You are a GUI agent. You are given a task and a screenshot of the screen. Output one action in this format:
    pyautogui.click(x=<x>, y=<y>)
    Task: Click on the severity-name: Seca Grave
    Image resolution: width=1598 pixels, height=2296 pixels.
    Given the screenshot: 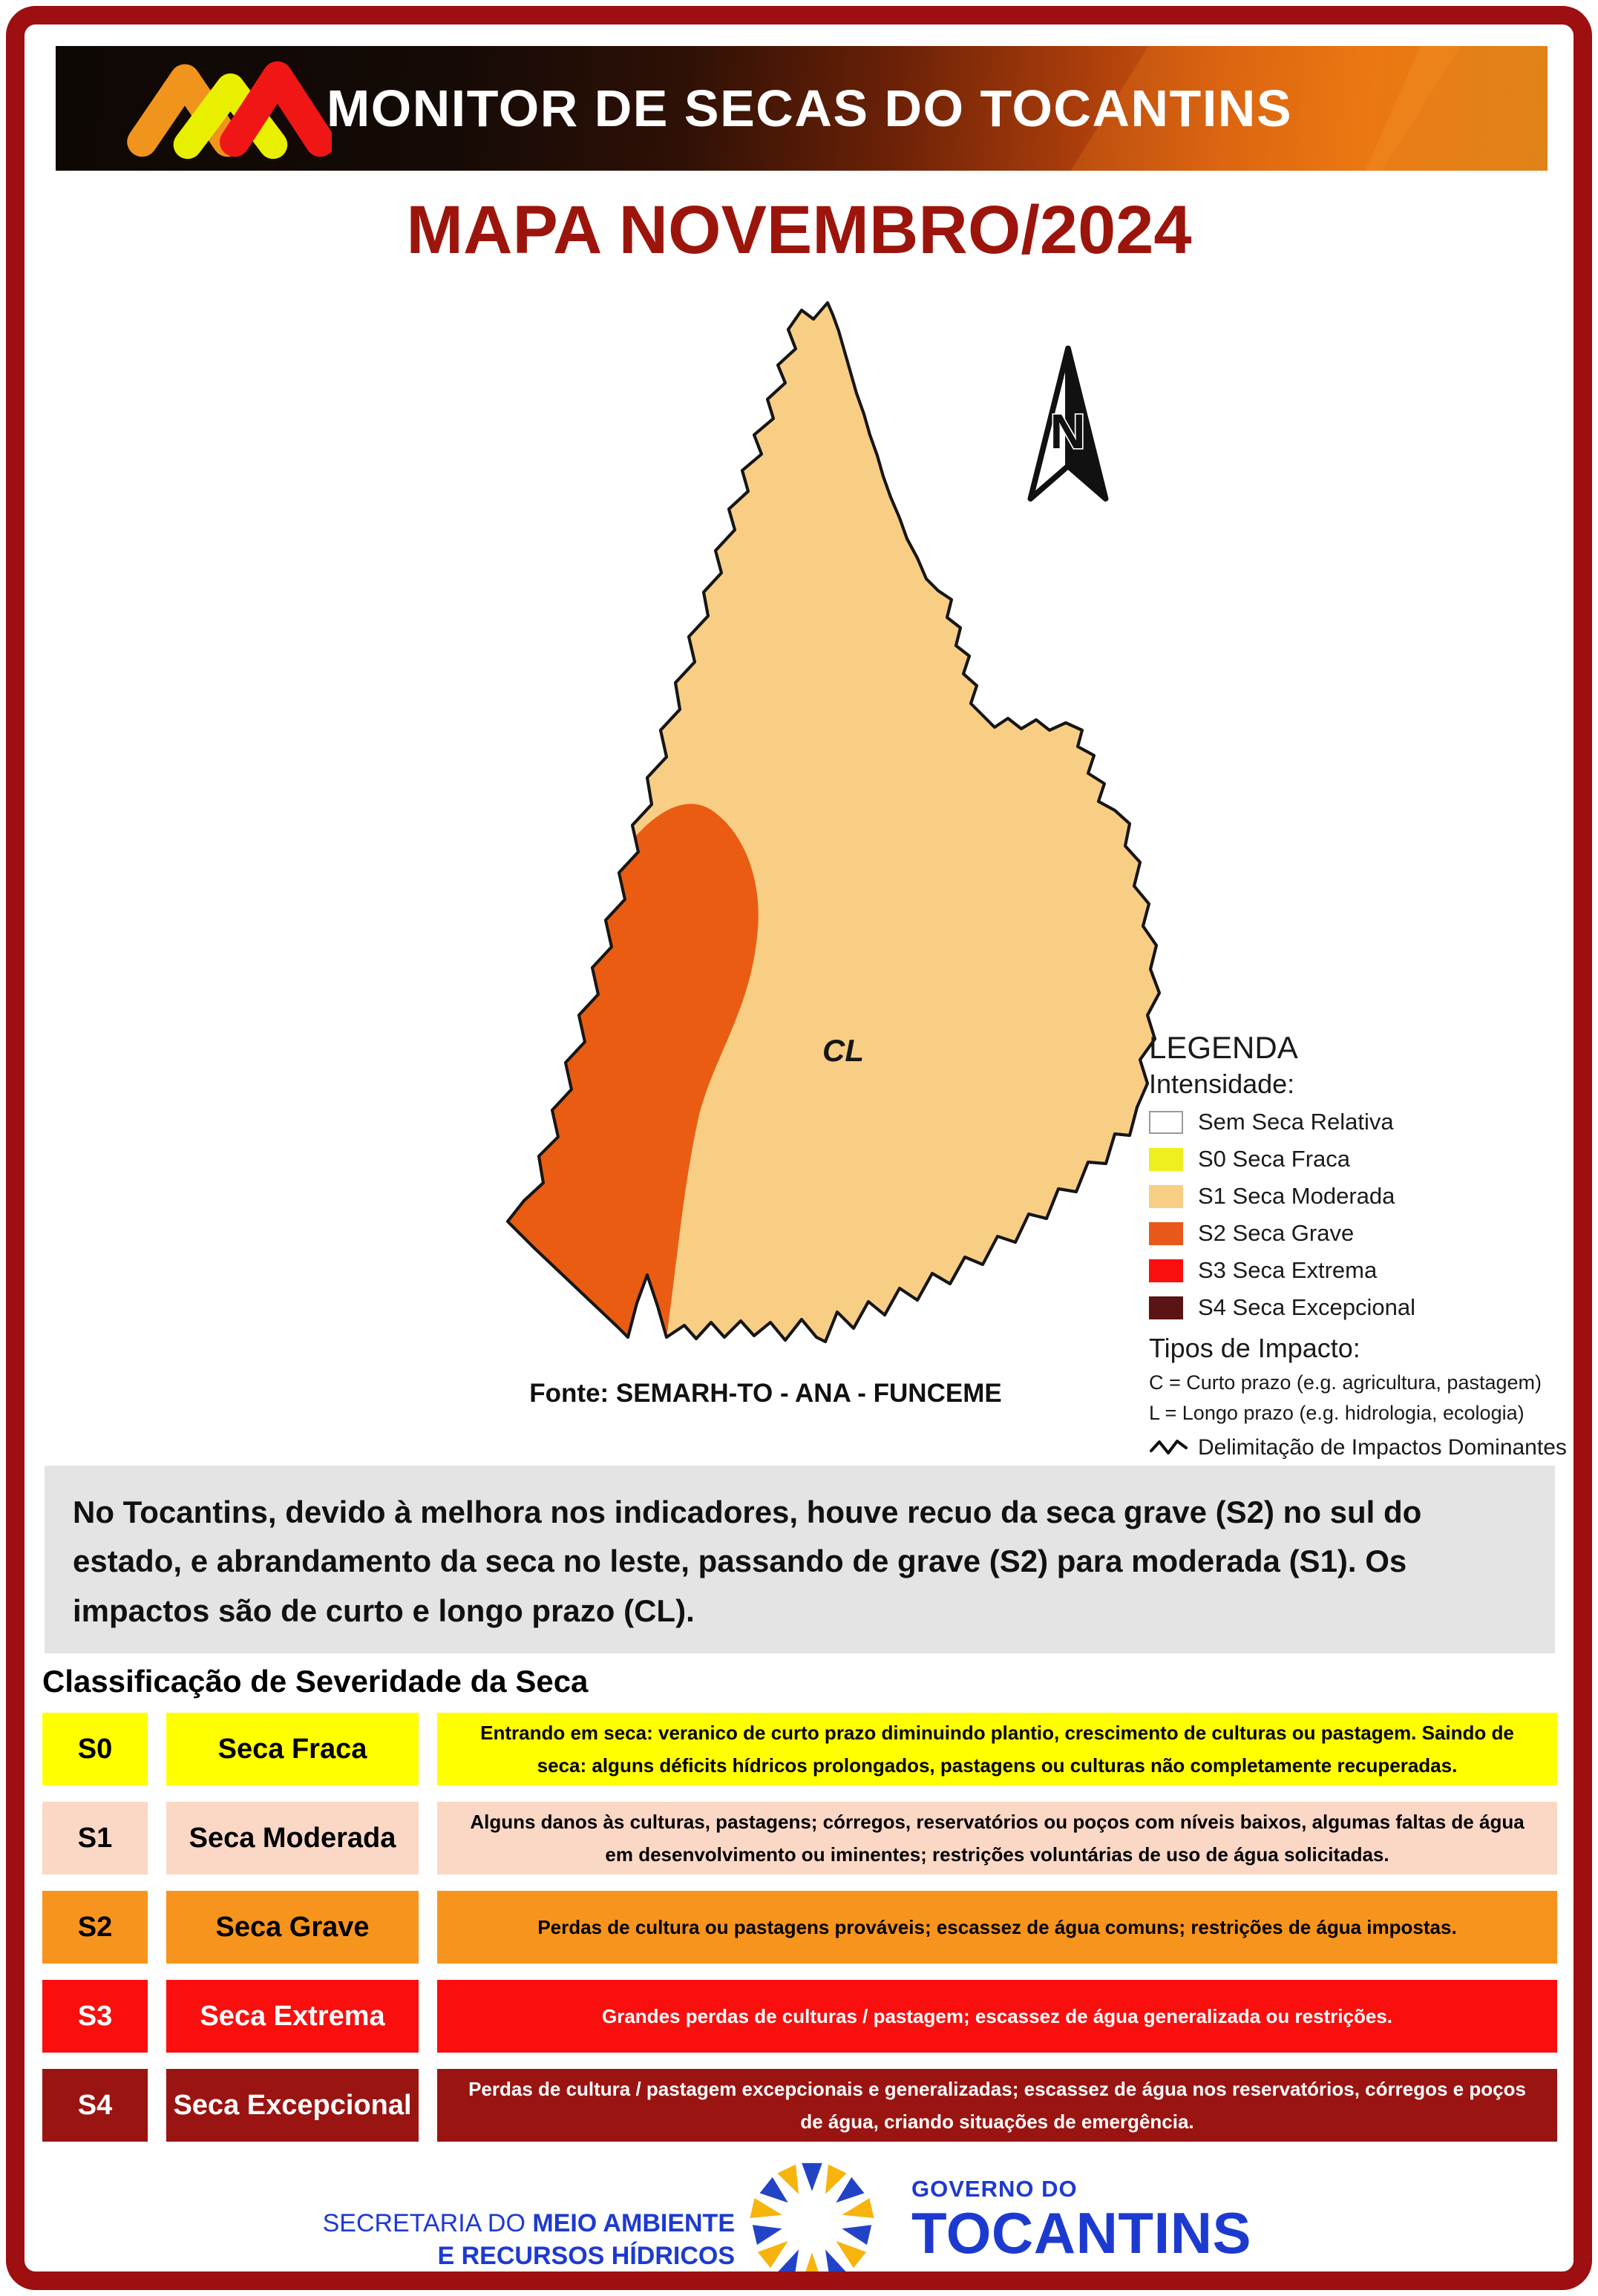 What is the action you would take?
    pyautogui.click(x=292, y=1927)
    